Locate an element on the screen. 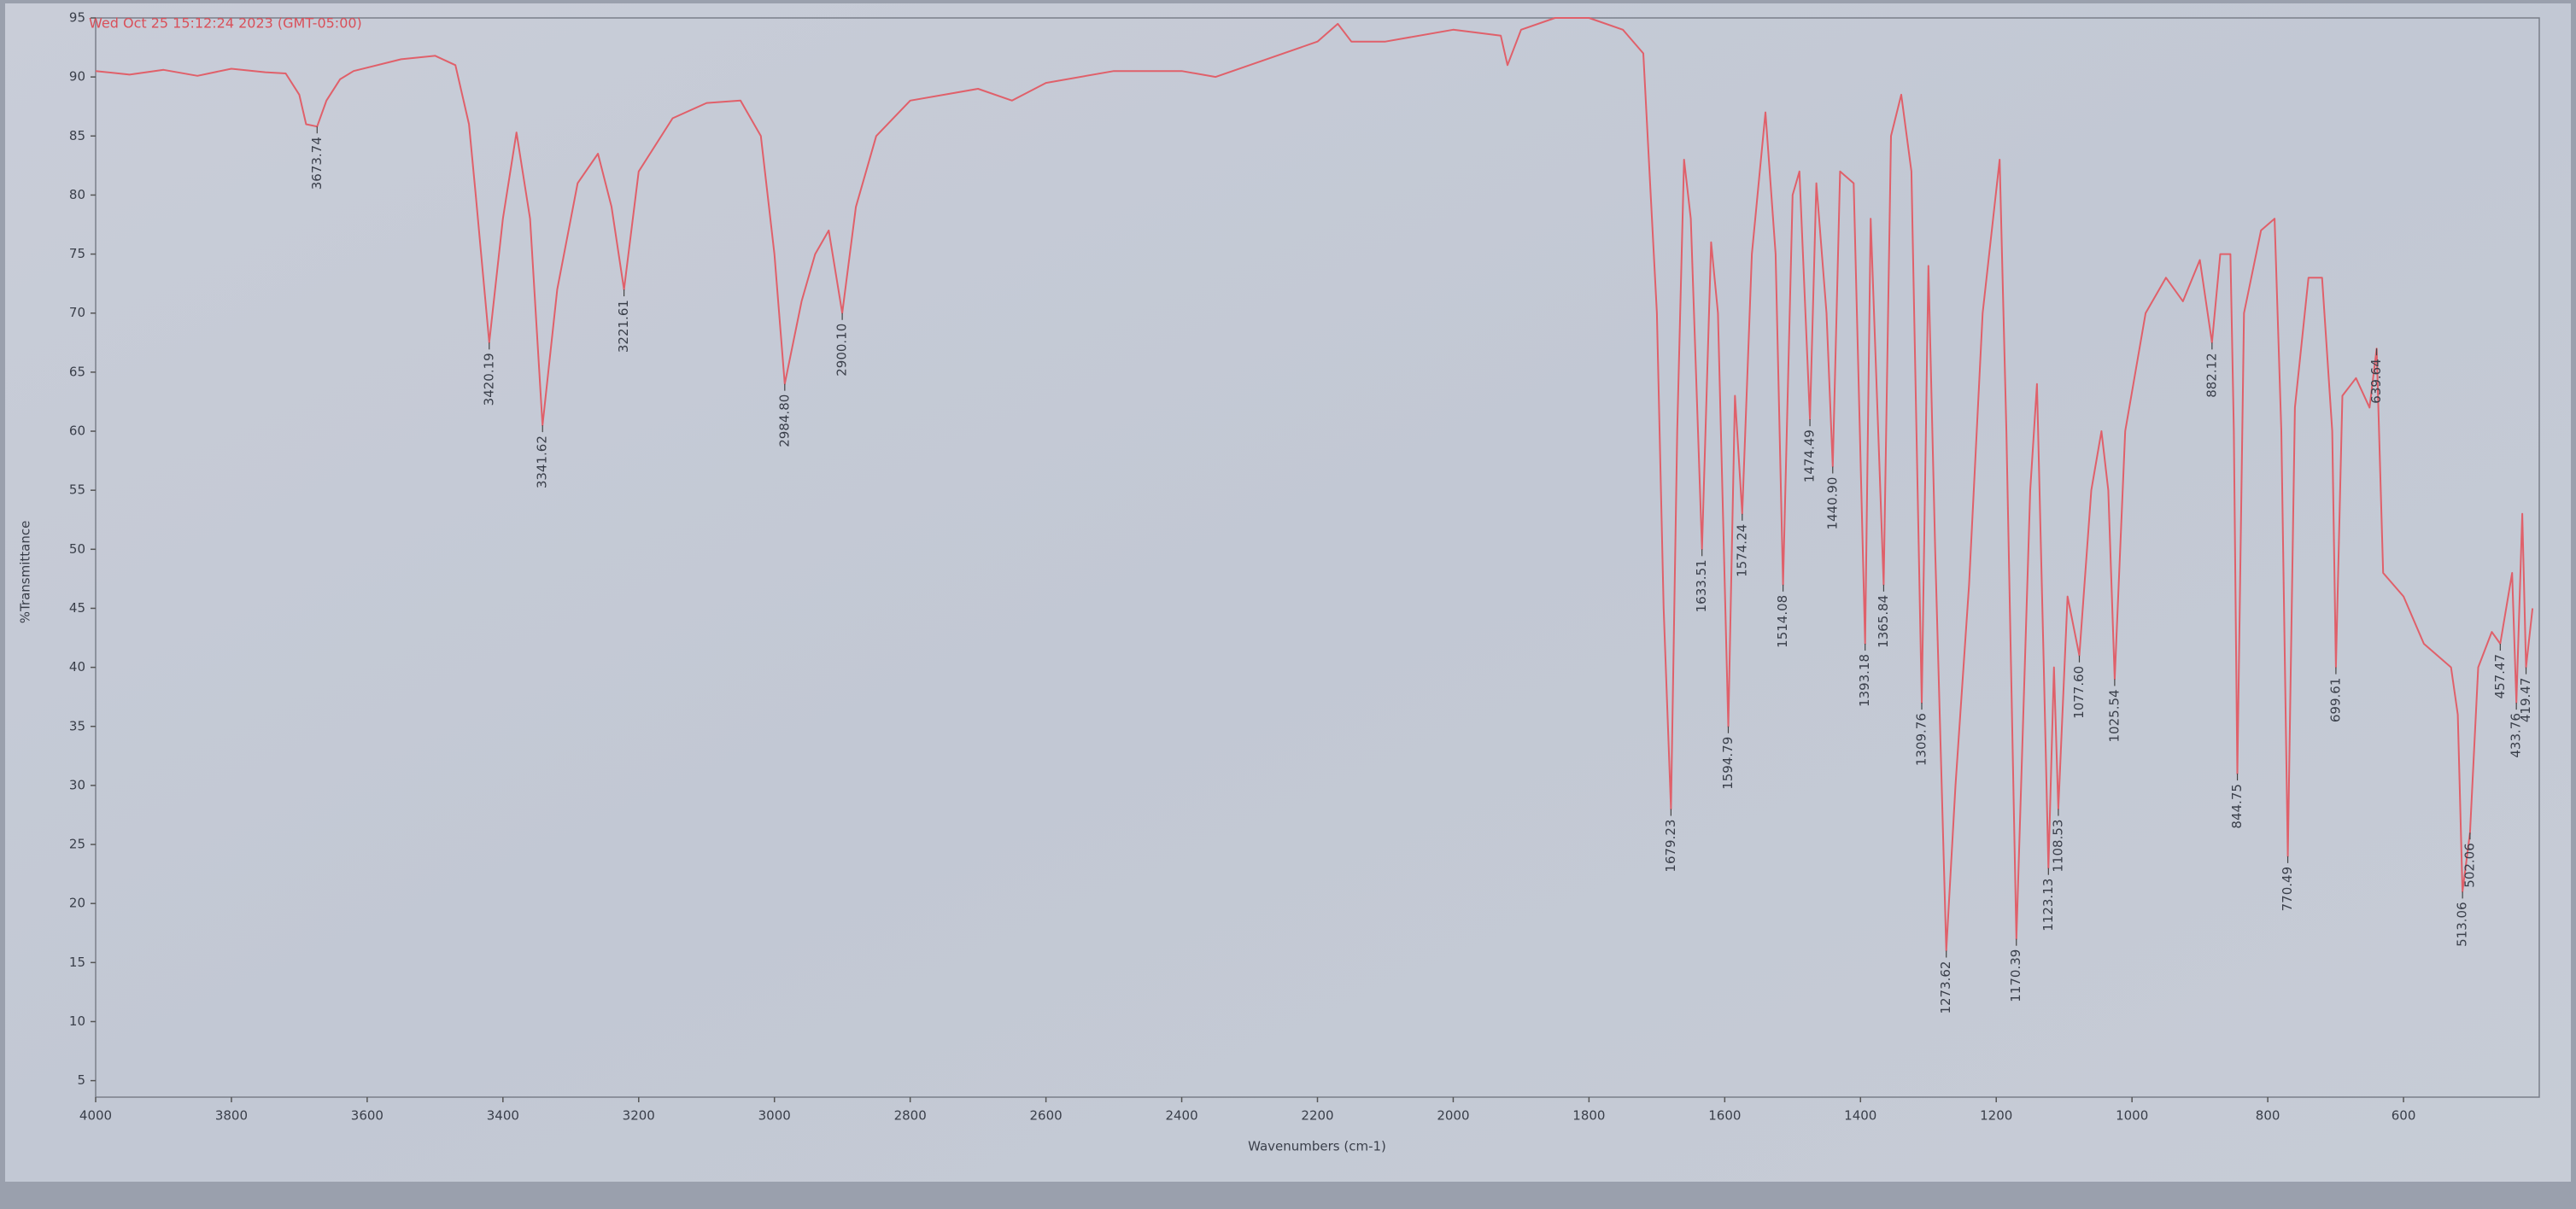  x-tick-label: 4000 is located at coordinates (95, 1116).